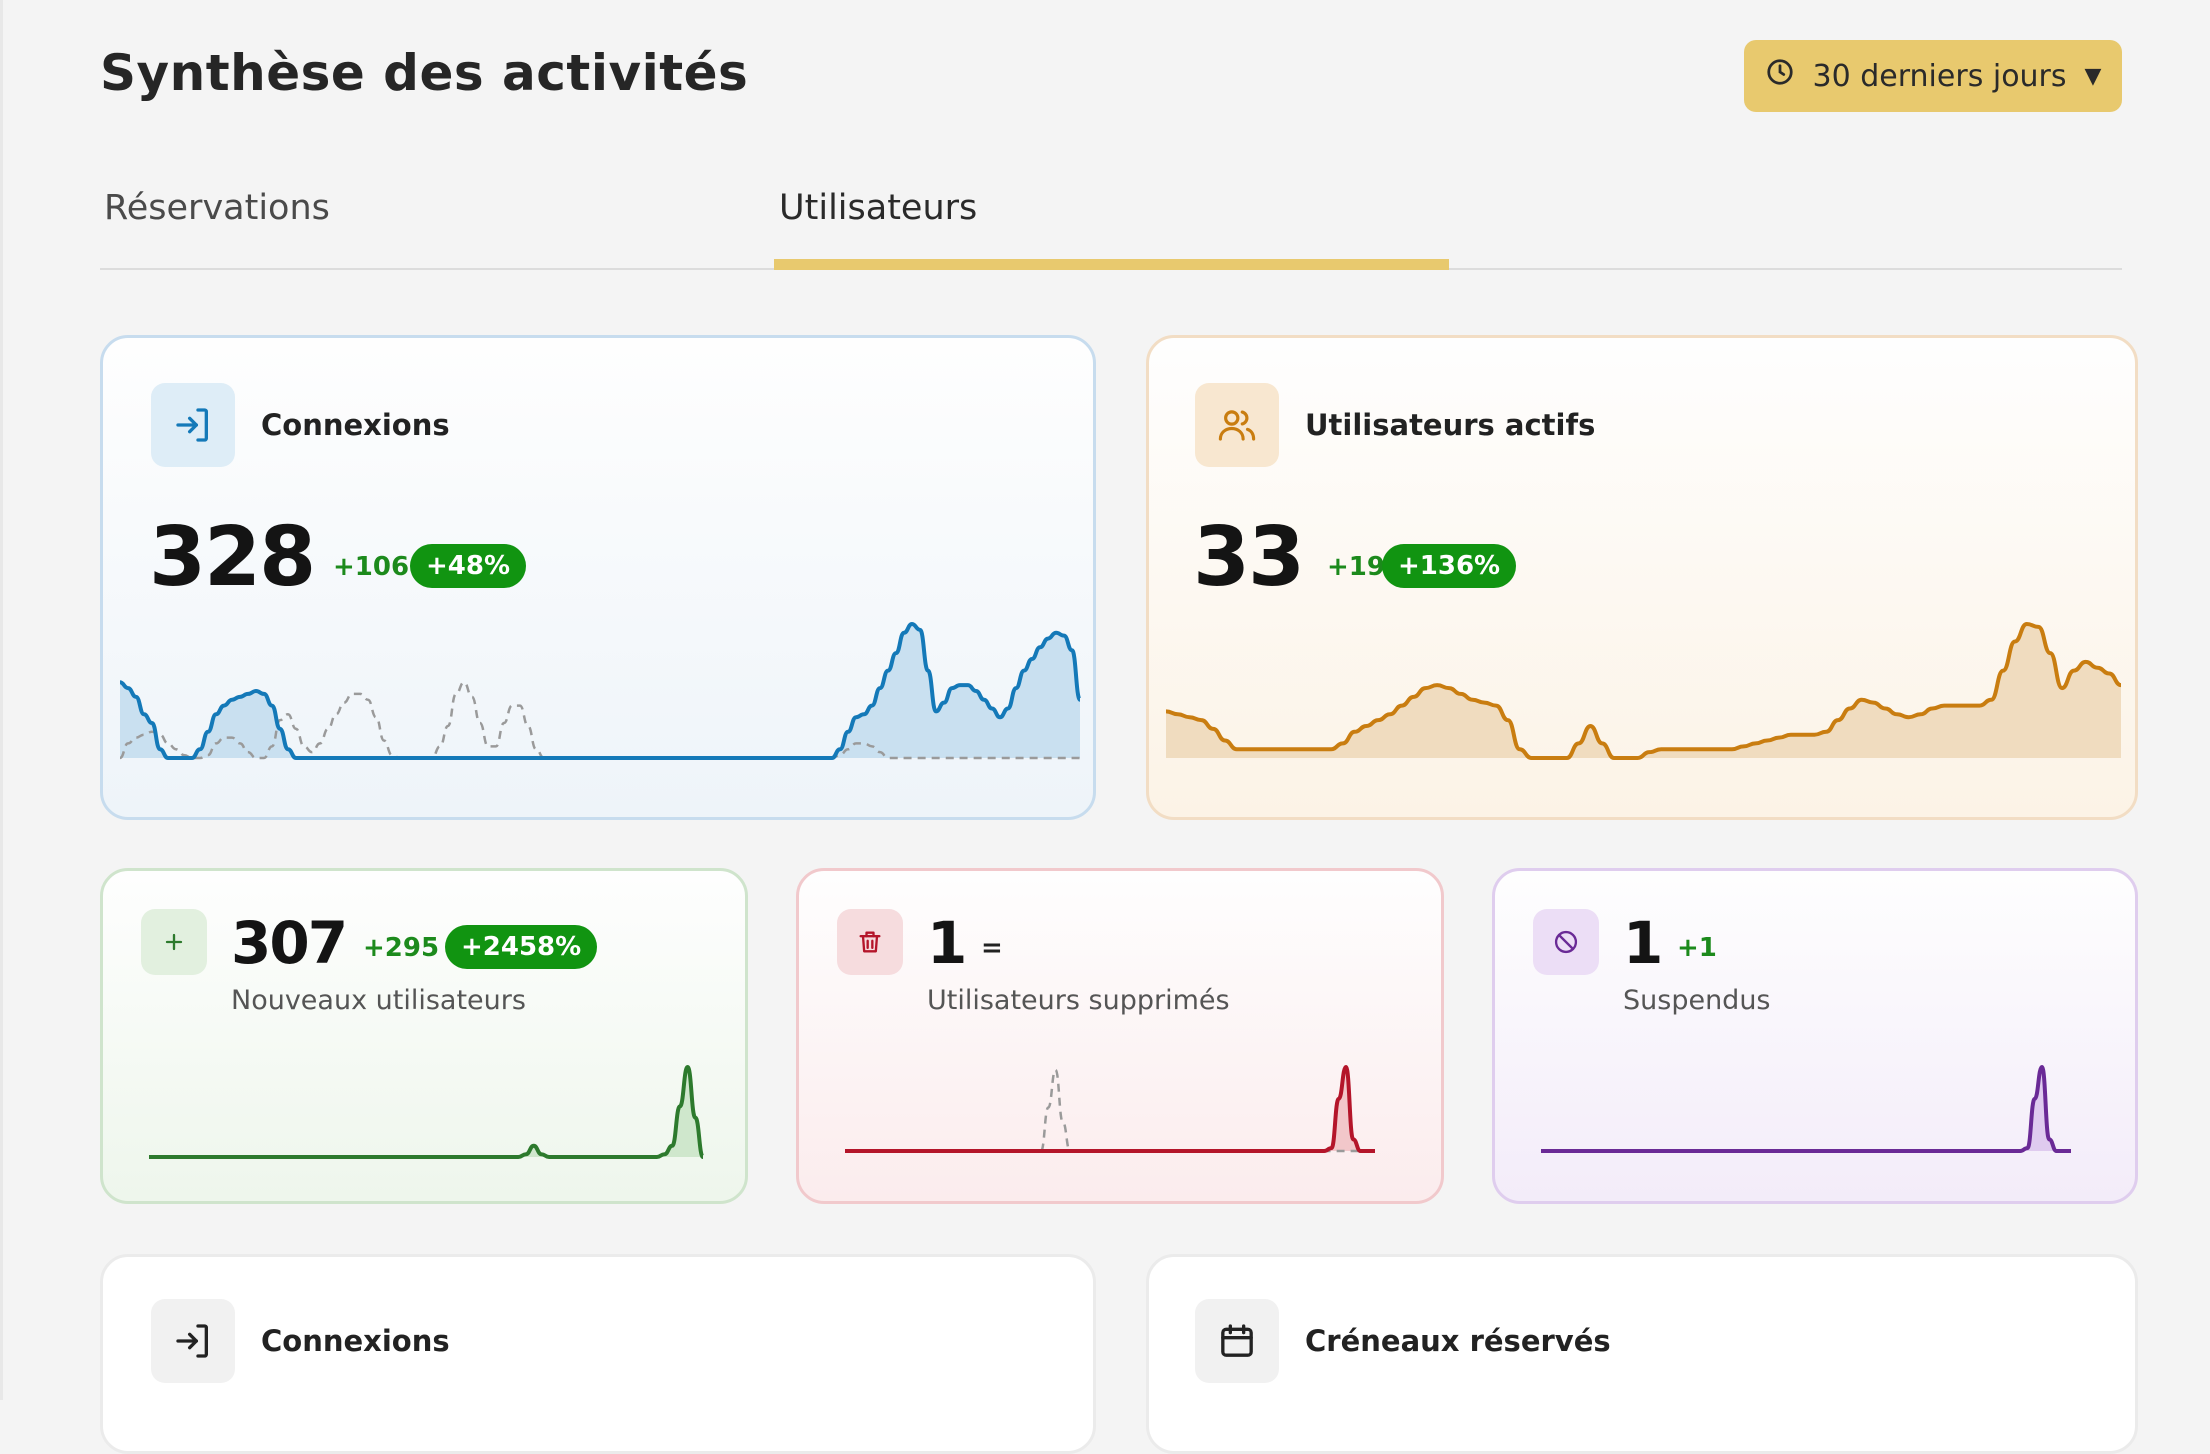  Describe the element at coordinates (1566, 942) in the screenshot. I see `ban-icon` at that location.